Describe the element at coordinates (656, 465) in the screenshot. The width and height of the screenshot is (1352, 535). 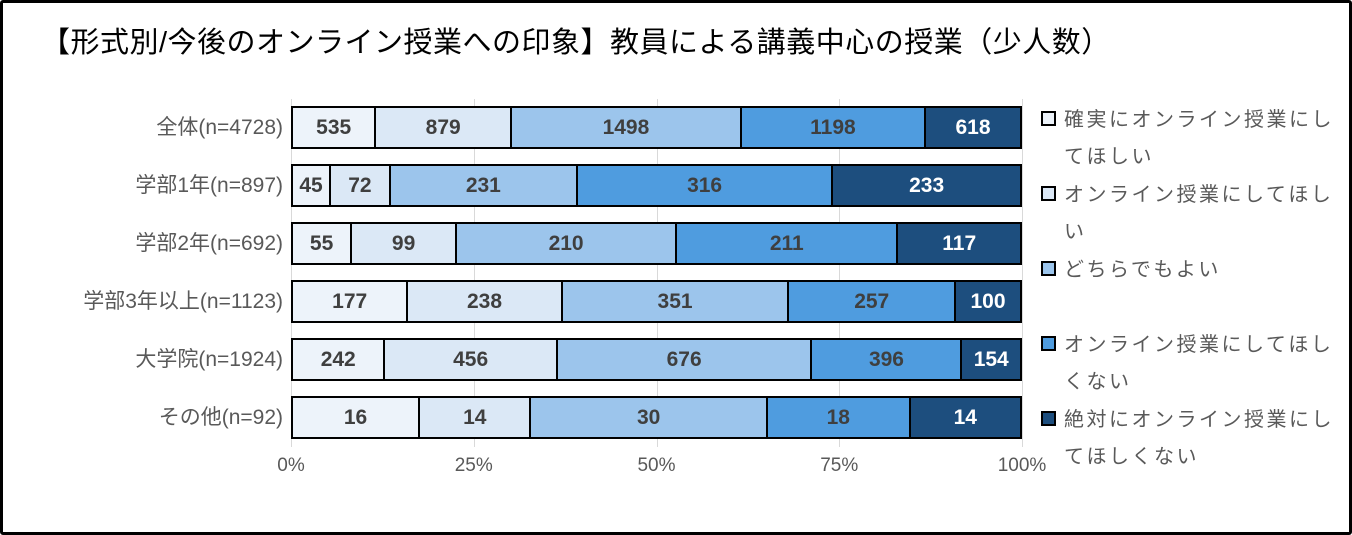
I see `x-tick-label: 50%` at that location.